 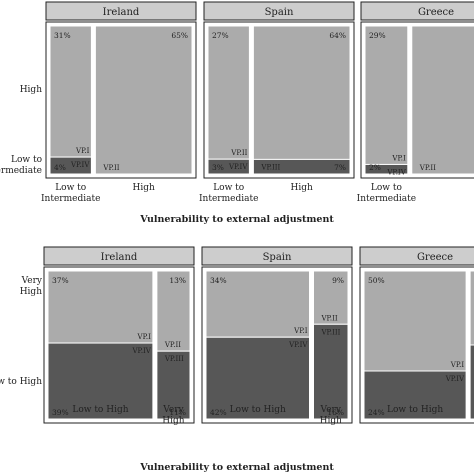 What do you see at coordinates (21, 382) in the screenshot?
I see `y-axis-label: ow to High` at bounding box center [21, 382].